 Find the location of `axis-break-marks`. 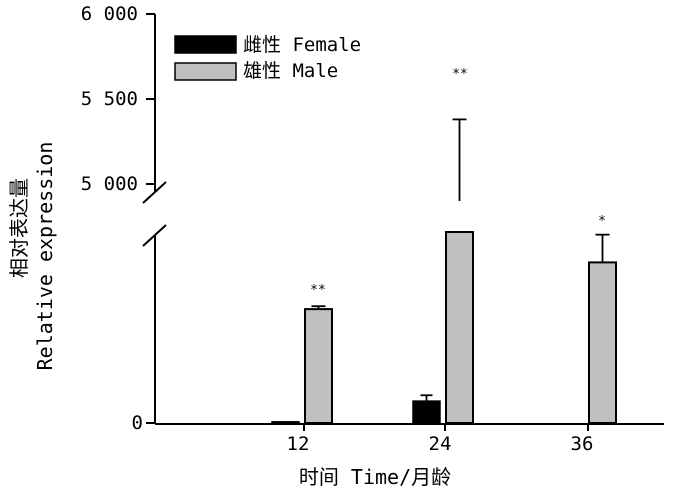

axis-break-marks is located at coordinates (154, 214).